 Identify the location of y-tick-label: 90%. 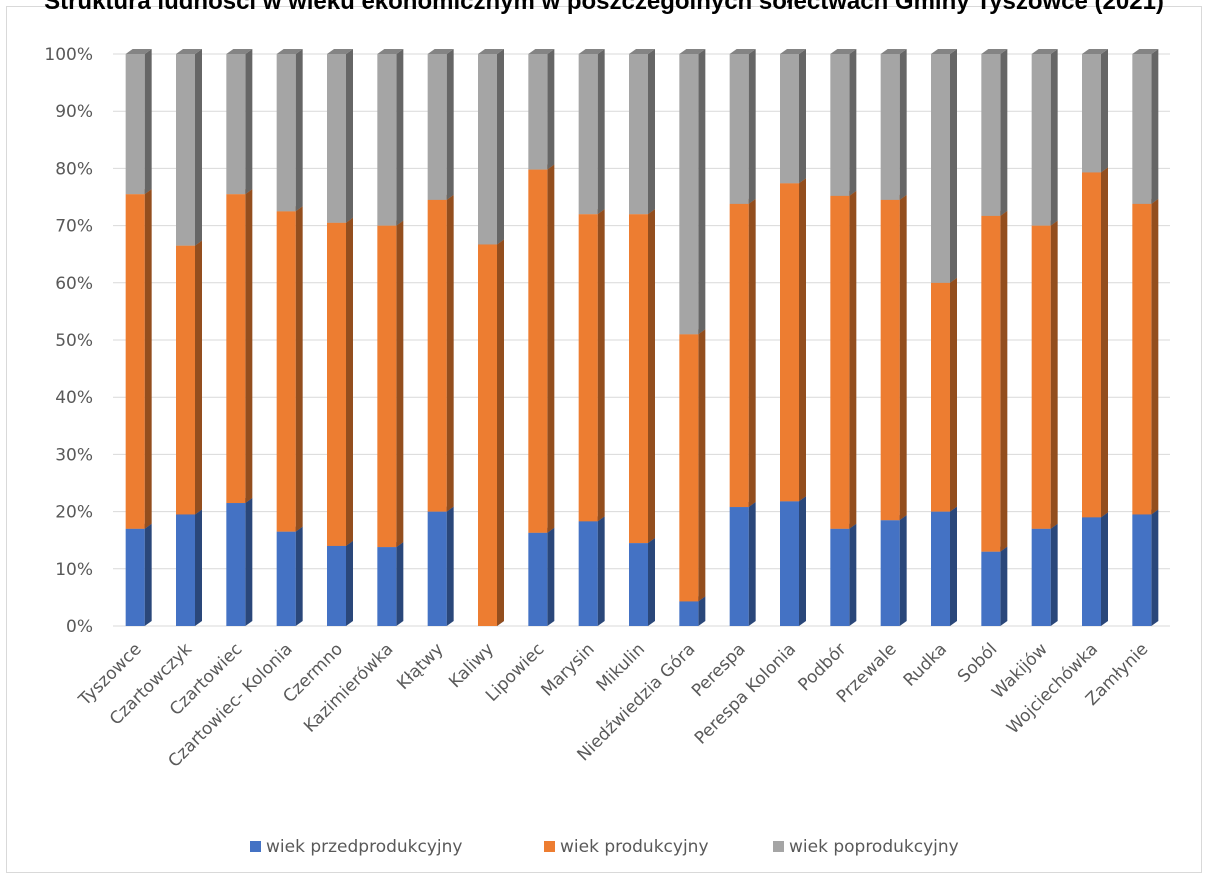
(74, 112).